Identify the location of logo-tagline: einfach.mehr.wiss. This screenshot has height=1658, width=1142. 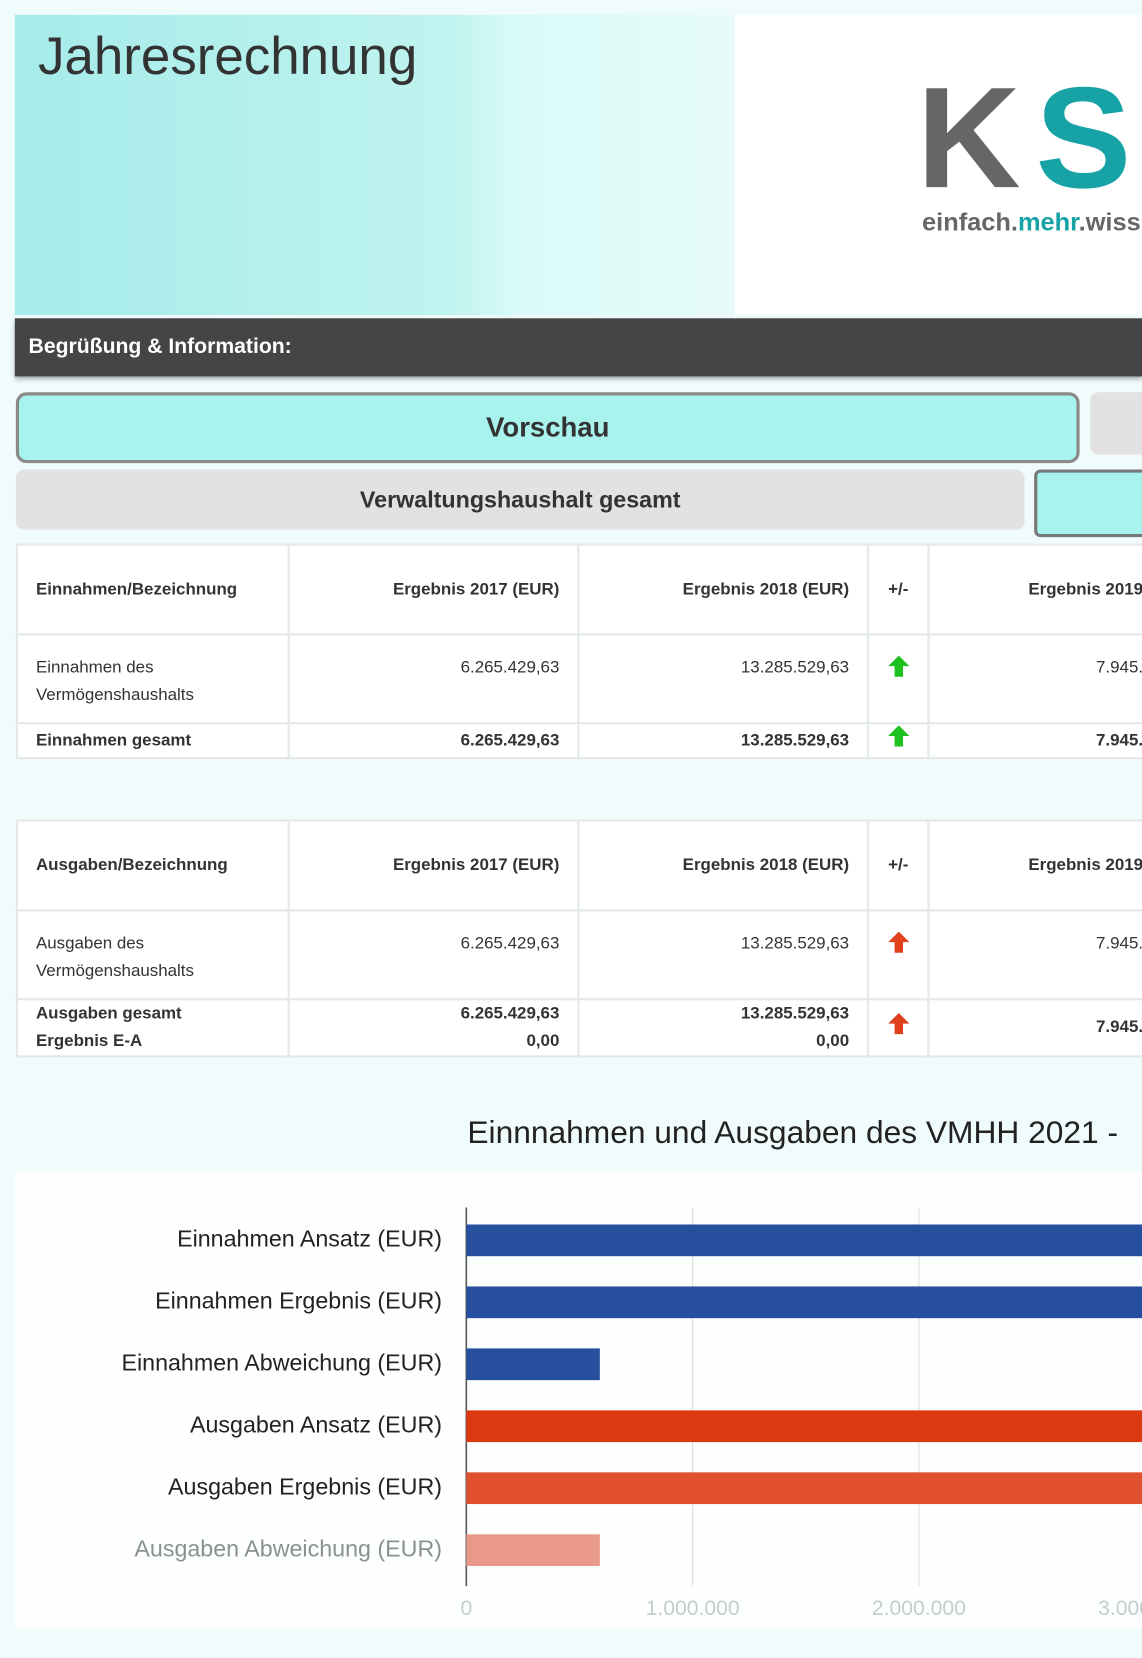
(1031, 223).